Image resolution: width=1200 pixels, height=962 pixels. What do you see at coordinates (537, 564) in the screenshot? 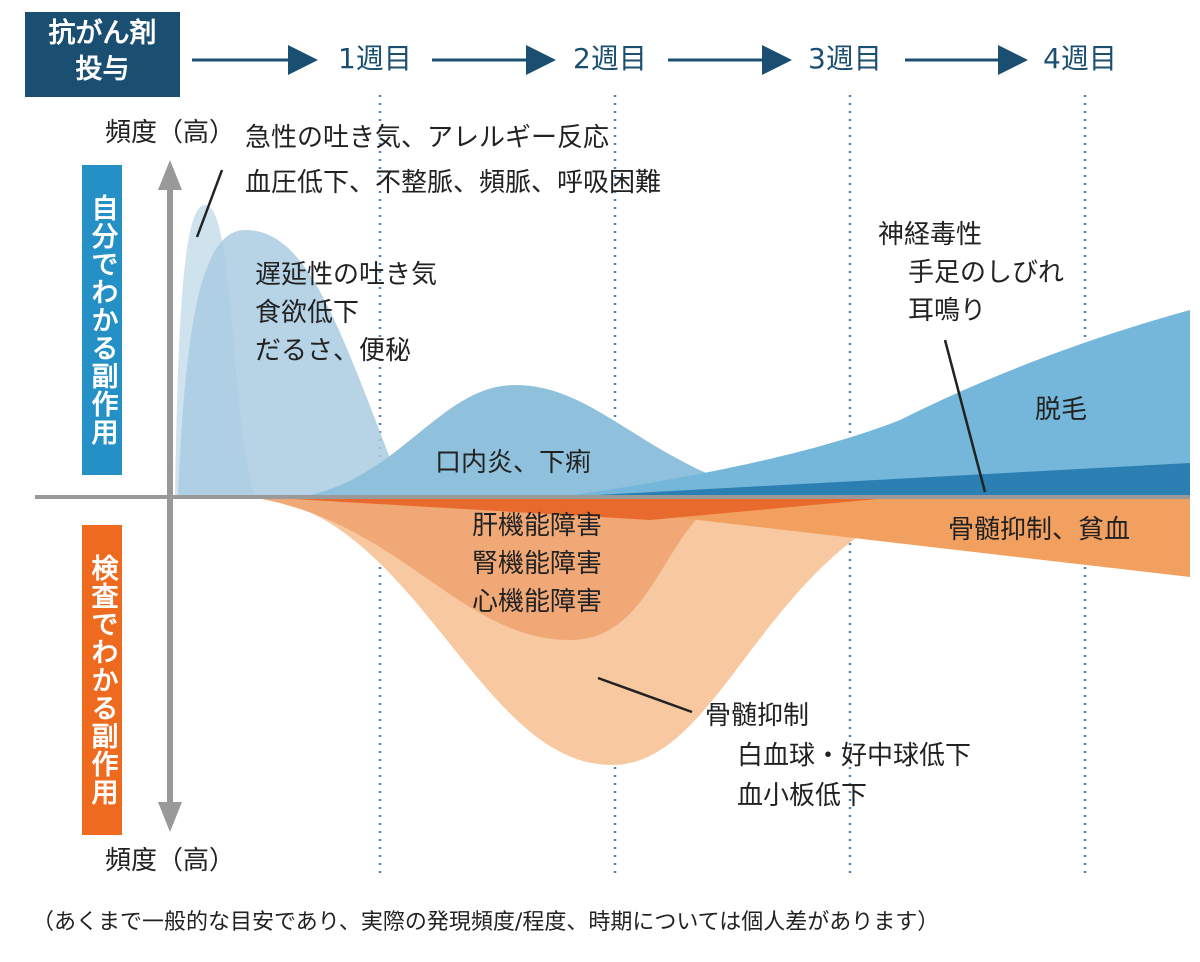
I see `annotation: 腎機能障害` at bounding box center [537, 564].